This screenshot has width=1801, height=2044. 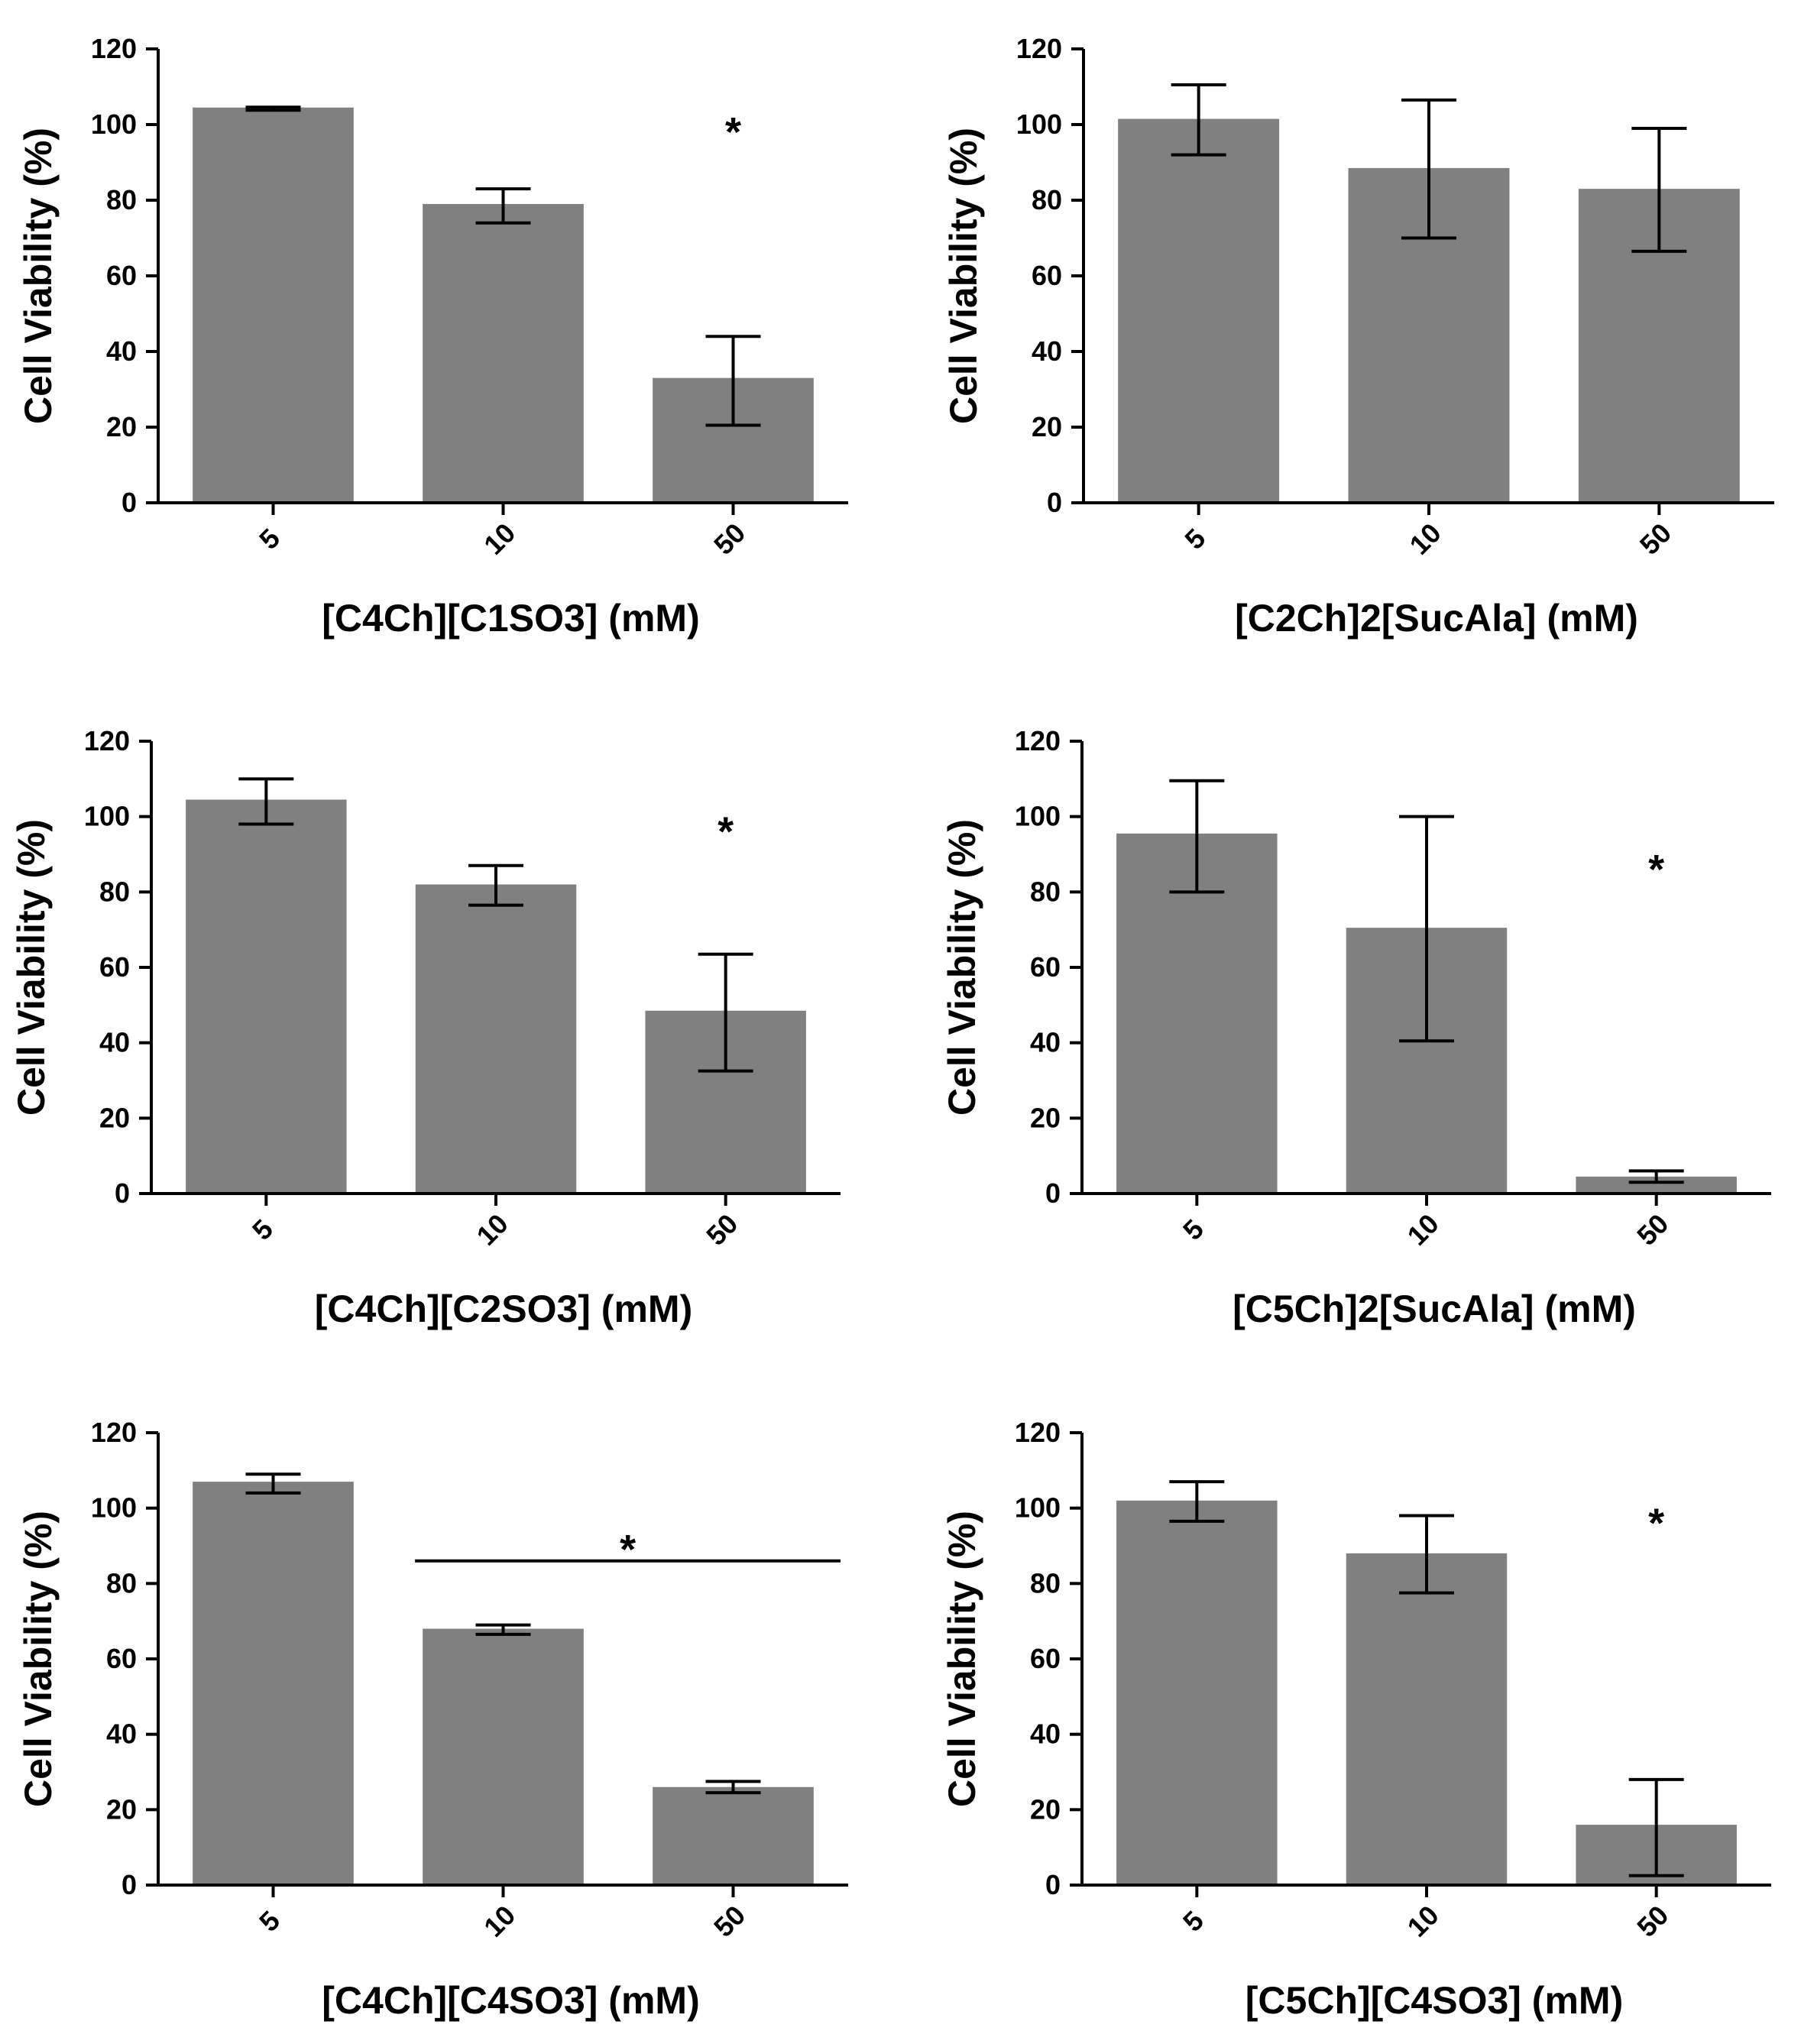 What do you see at coordinates (510, 2000) in the screenshot?
I see `x-axis-title: [C4Ch][C4SO3] (mM)` at bounding box center [510, 2000].